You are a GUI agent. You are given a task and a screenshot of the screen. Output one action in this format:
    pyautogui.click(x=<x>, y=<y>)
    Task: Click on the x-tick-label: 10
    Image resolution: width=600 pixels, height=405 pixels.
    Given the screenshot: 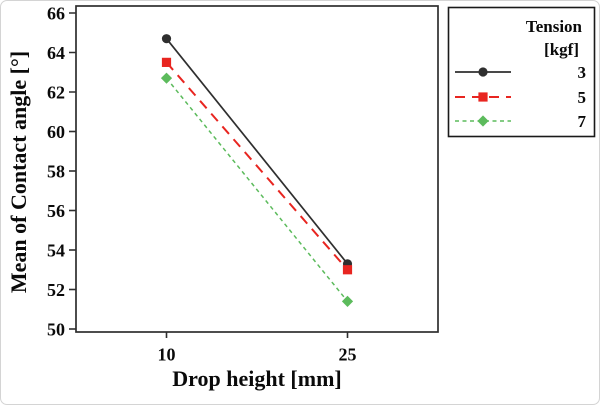 What is the action you would take?
    pyautogui.click(x=167, y=354)
    